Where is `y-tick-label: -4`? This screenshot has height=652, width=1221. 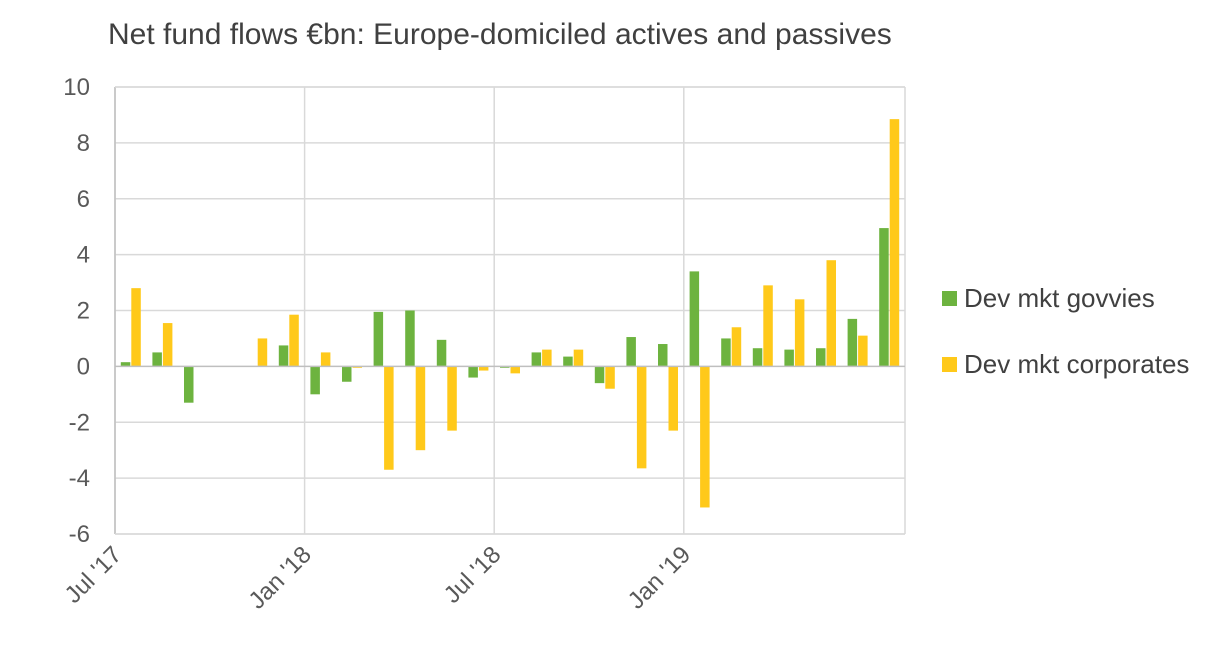 y-tick-label: -4 is located at coordinates (79, 478).